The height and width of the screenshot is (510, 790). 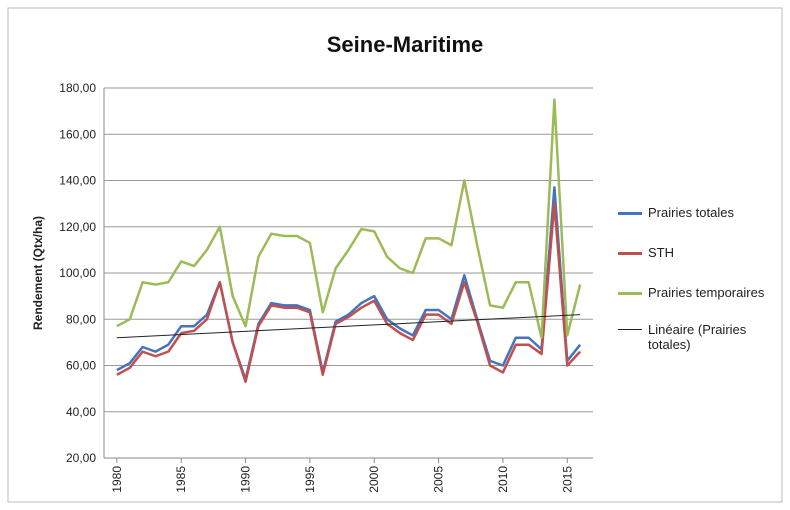 What do you see at coordinates (439, 479) in the screenshot?
I see `x-tick-label: 2005` at bounding box center [439, 479].